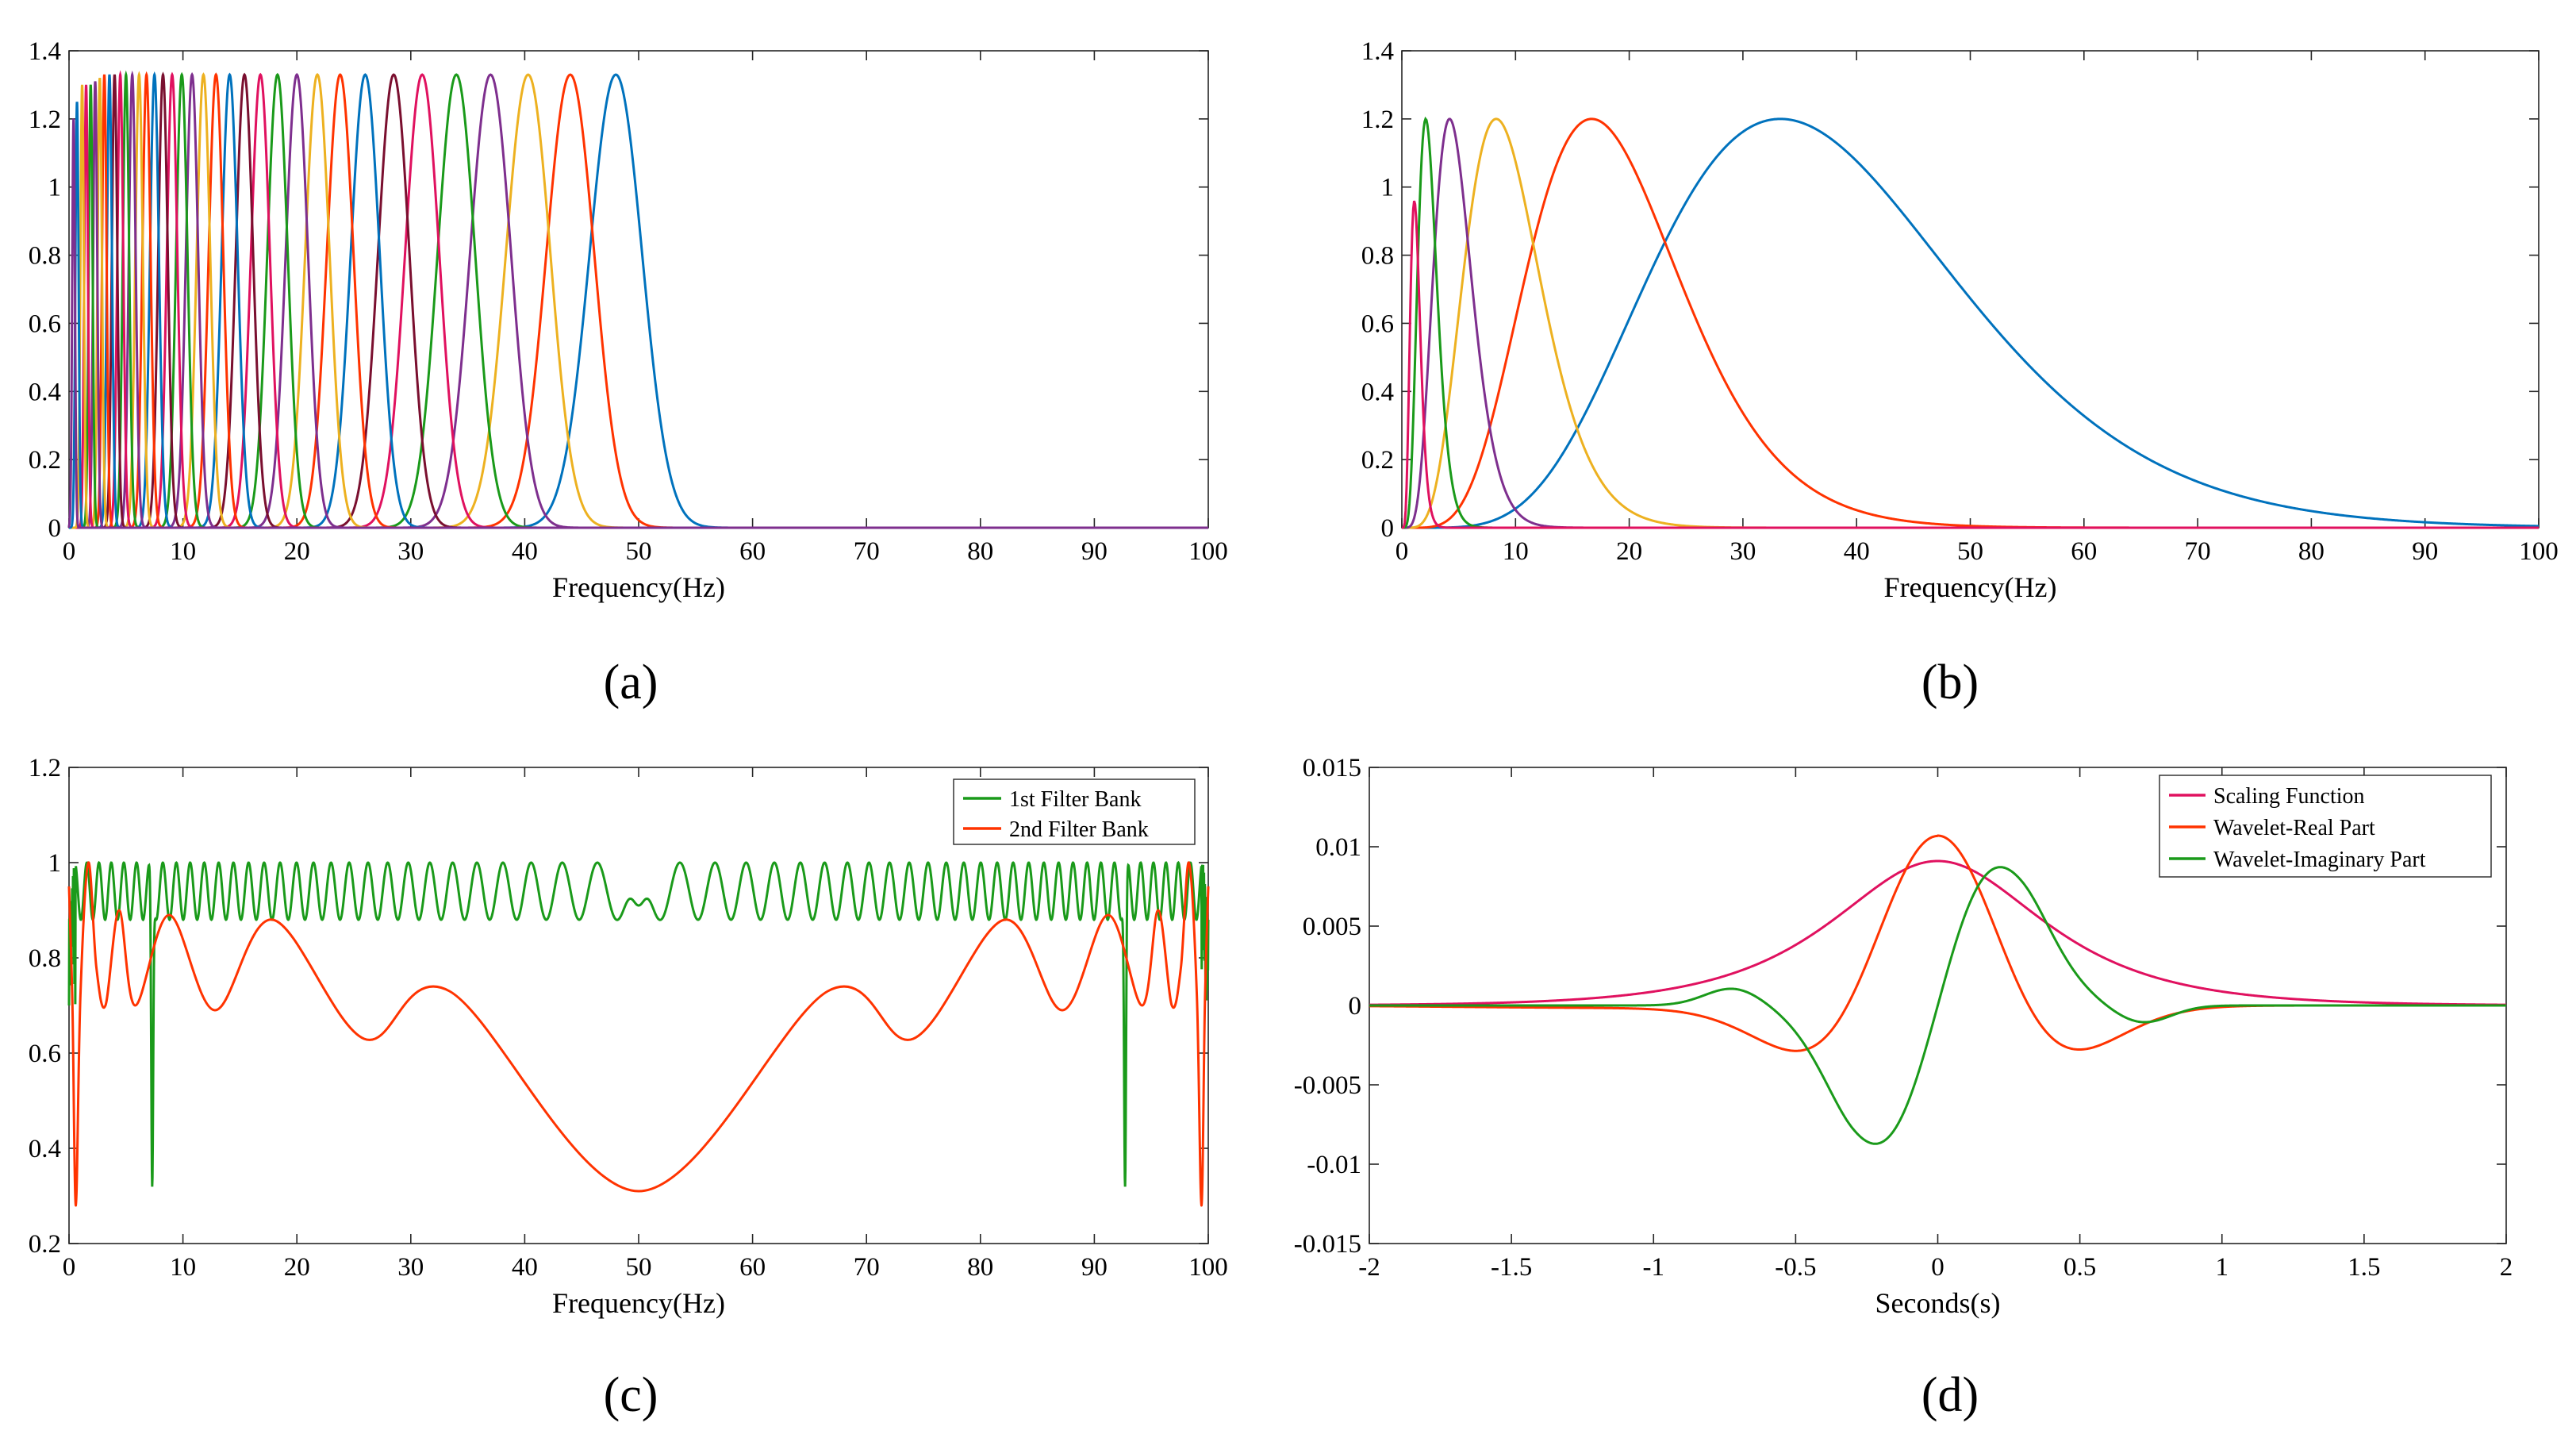  Describe the element at coordinates (1332, 927) in the screenshot. I see `y-tick-label: 0.005` at that location.